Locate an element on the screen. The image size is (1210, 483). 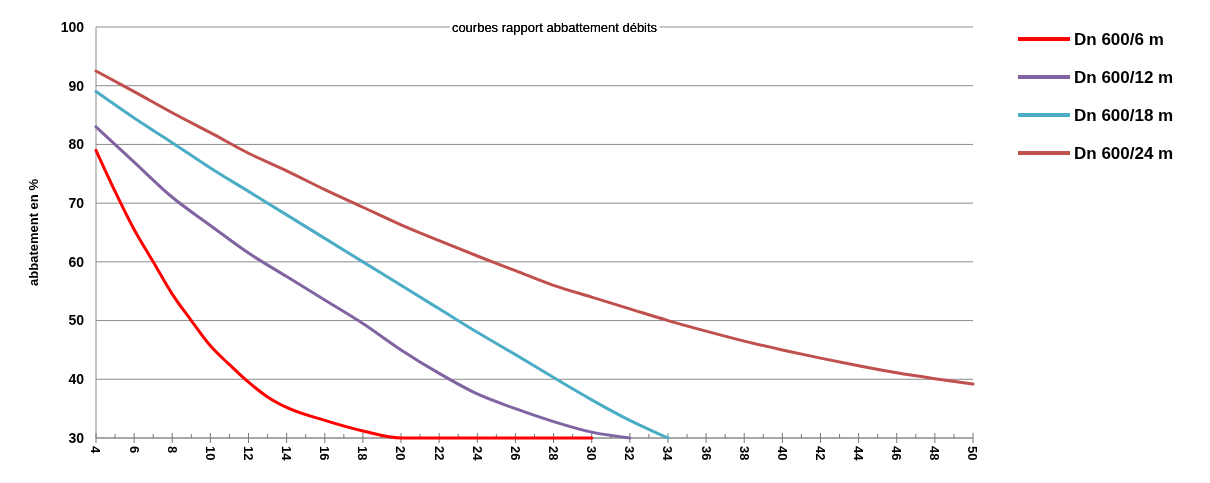
x-tick-label: 34 is located at coordinates (668, 454).